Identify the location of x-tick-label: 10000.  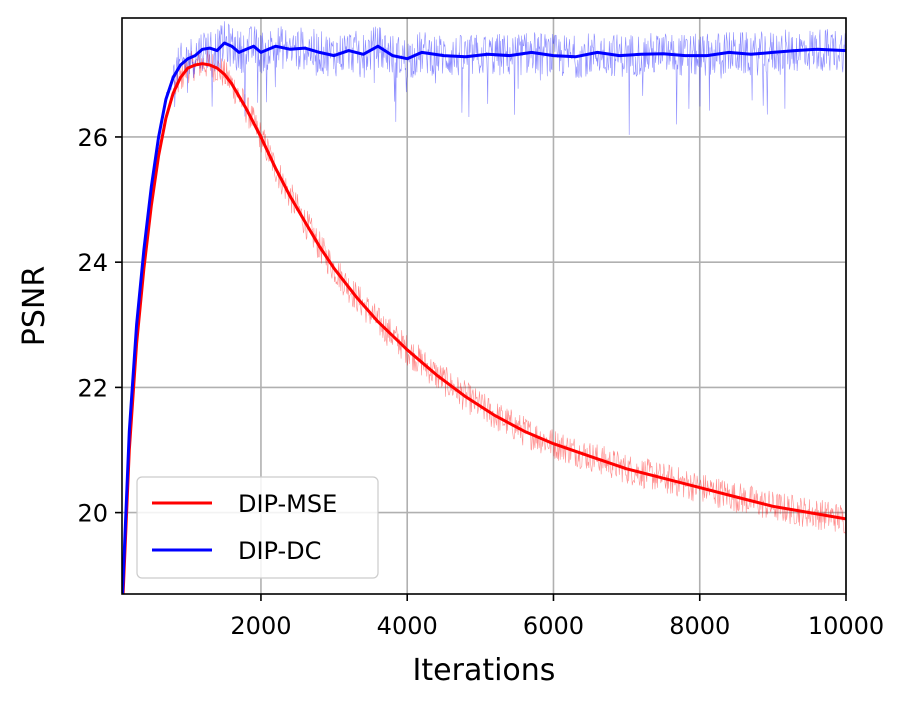
(846, 626).